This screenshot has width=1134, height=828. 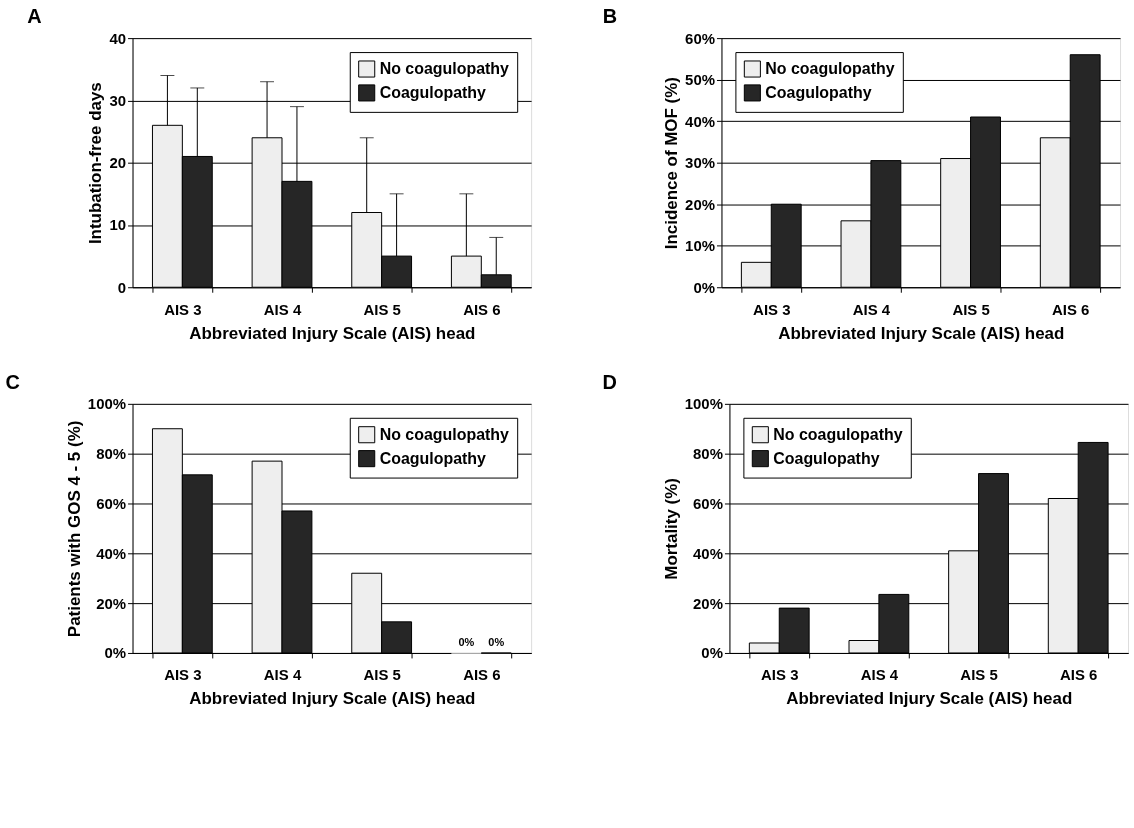 I want to click on y-tick-label: 30, so click(x=118, y=100).